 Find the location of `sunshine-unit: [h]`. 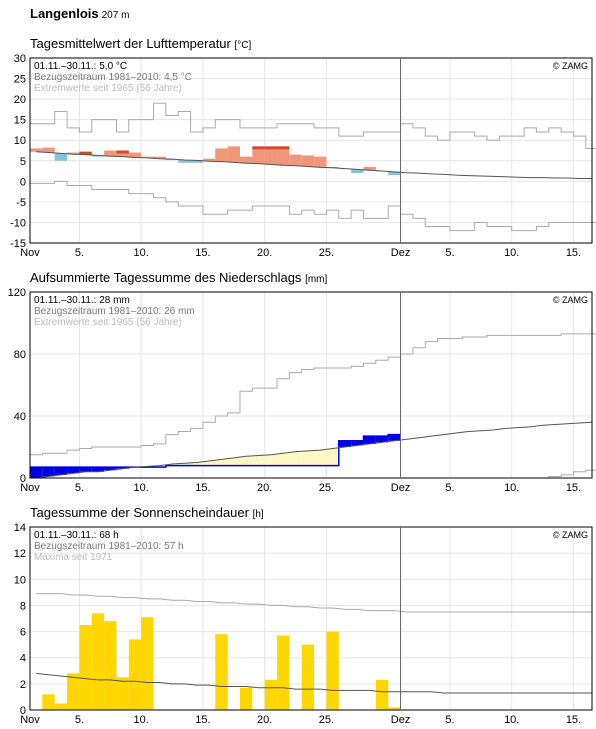

sunshine-unit: [h] is located at coordinates (258, 514).